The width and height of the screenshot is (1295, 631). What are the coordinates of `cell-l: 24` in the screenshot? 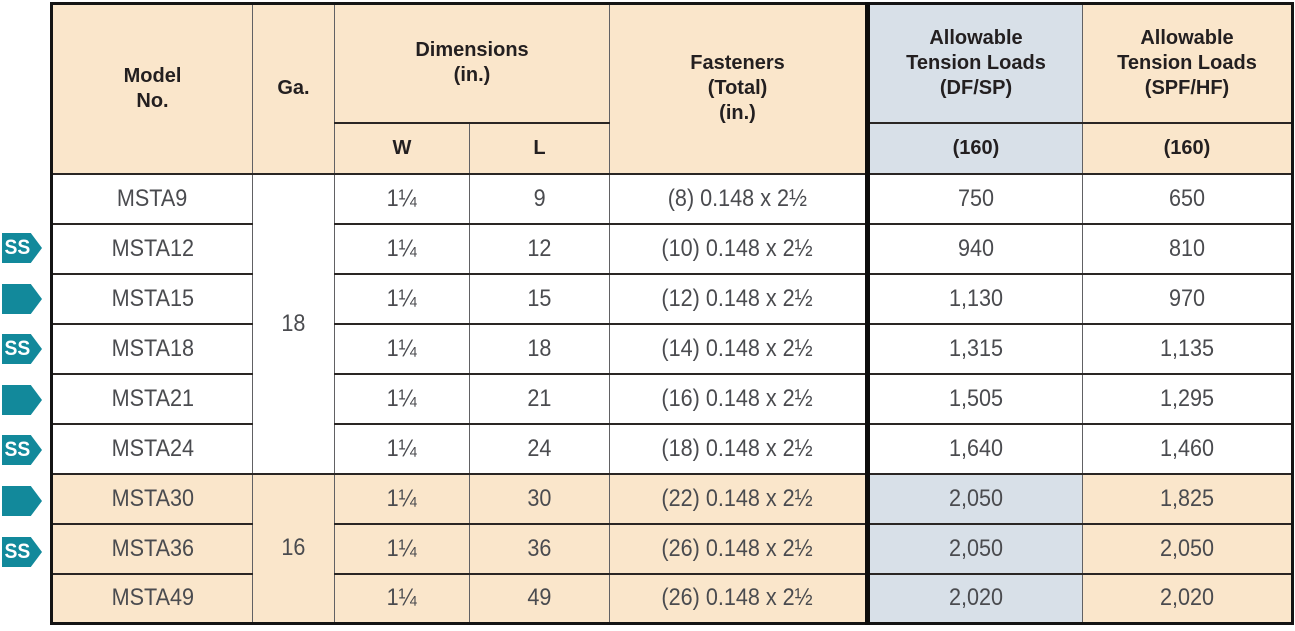 It's located at (539, 448).